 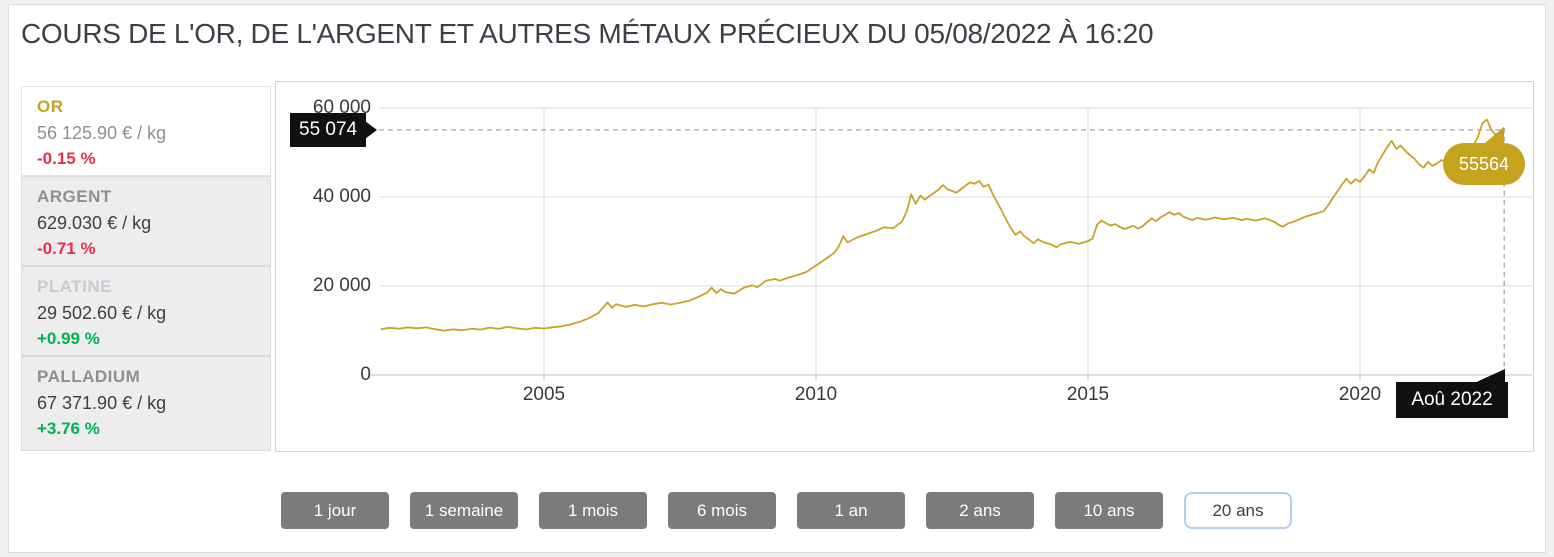 I want to click on metal-name-platine: PLATINE, so click(x=74, y=286).